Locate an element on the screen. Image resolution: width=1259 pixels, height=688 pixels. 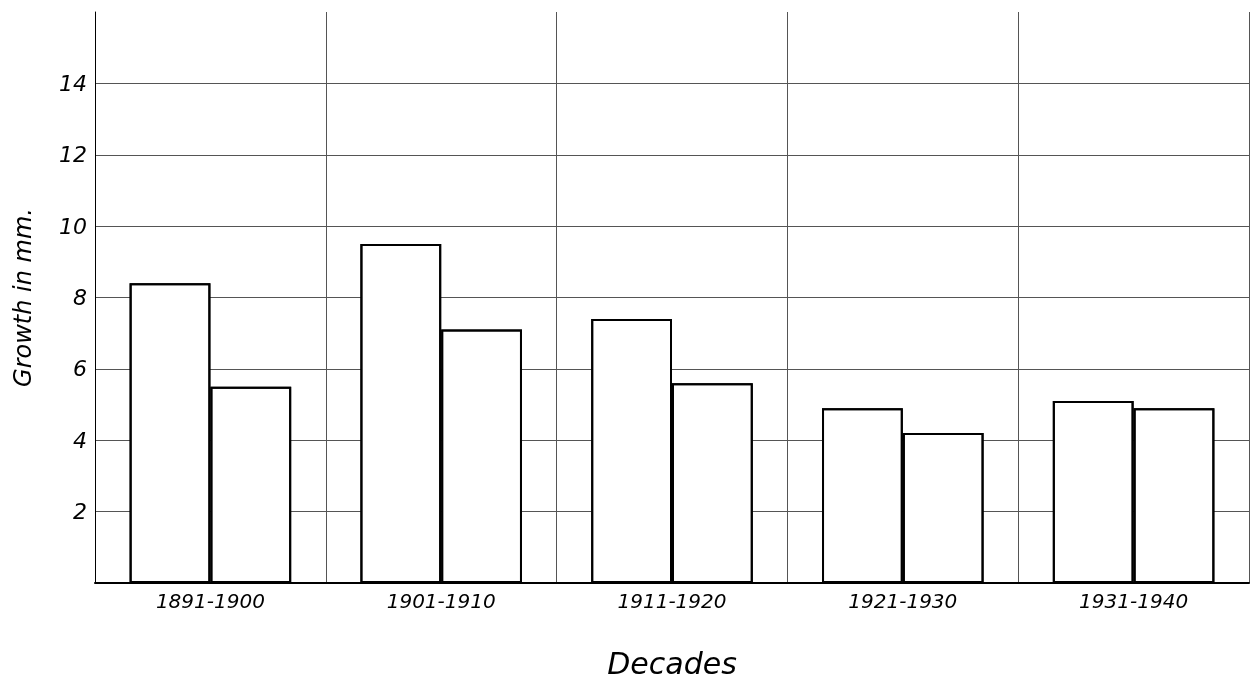
y-tick-label: 6 is located at coordinates (80, 369).